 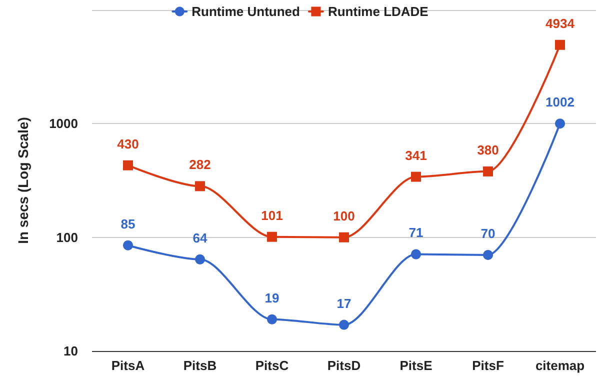 What do you see at coordinates (23, 180) in the screenshot?
I see `y-axis-title: In secs (Log Scale)` at bounding box center [23, 180].